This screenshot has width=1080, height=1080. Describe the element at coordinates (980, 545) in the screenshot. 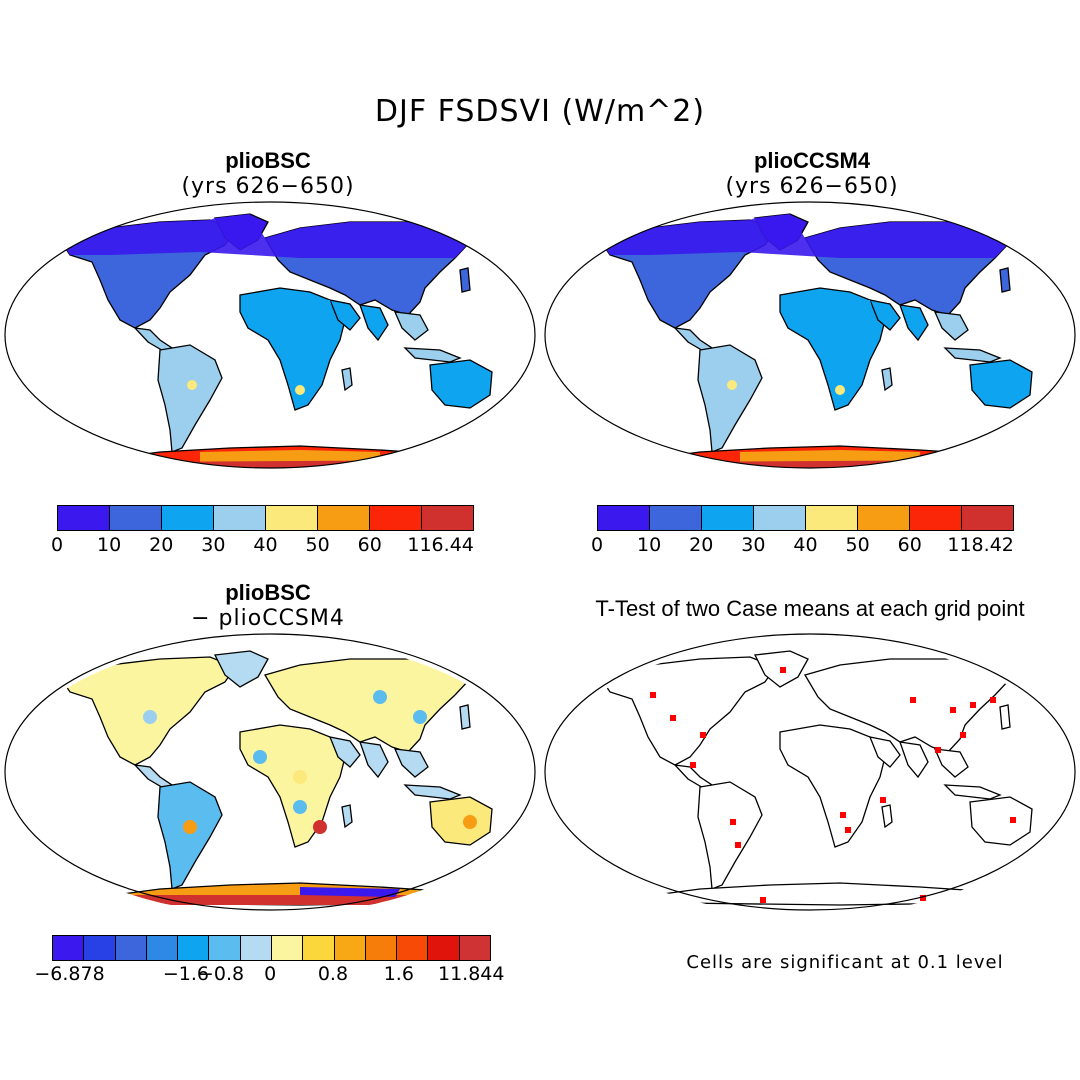

I see `colorbar-plioCCSM4-tick-label: 118.42` at that location.